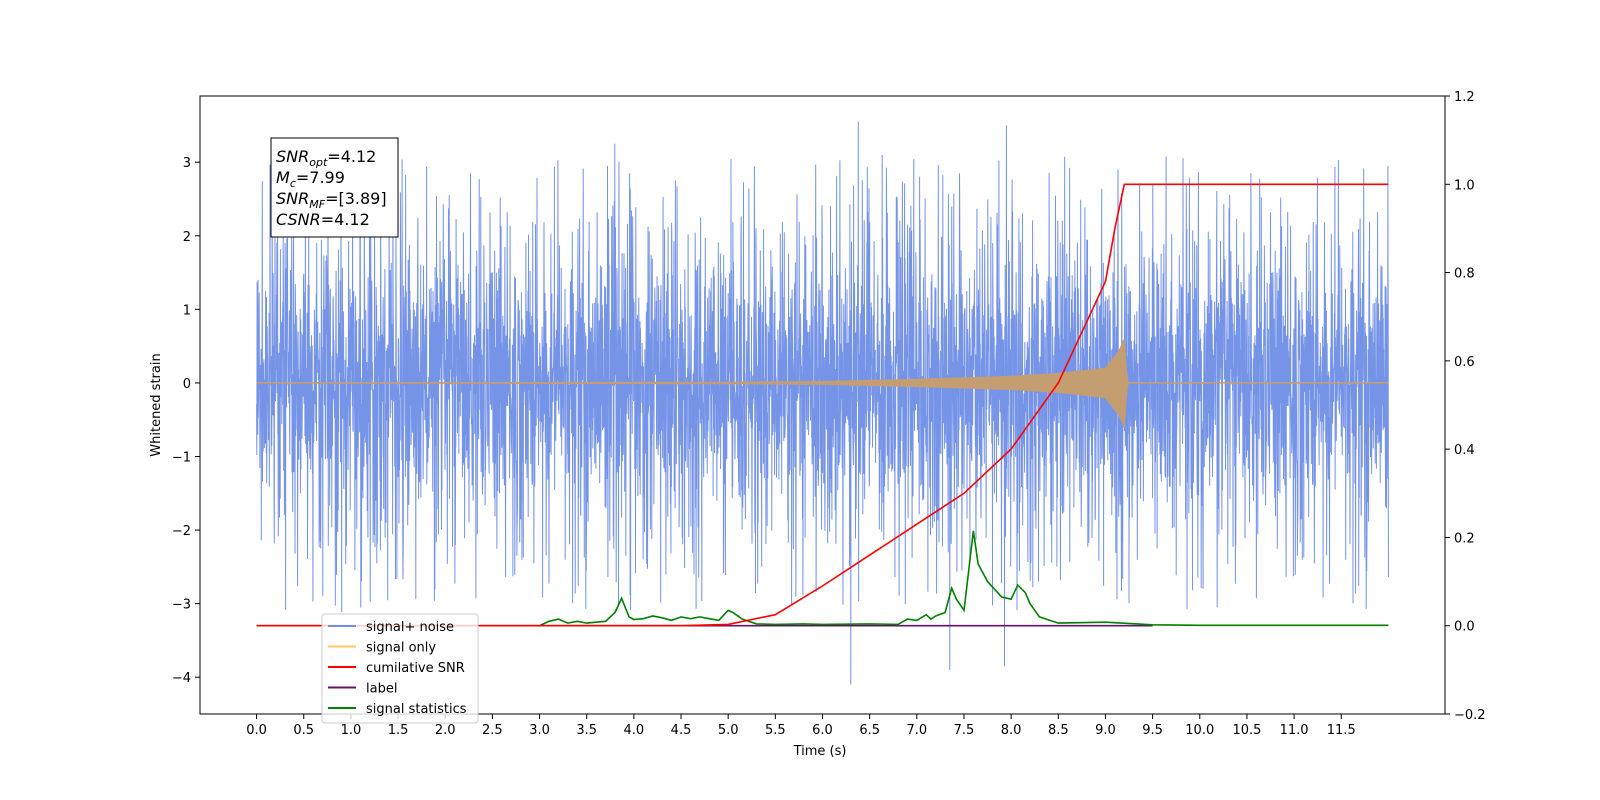 This screenshot has width=1600, height=800. Describe the element at coordinates (586, 730) in the screenshot. I see `x-tick-label: 3.5` at that location.